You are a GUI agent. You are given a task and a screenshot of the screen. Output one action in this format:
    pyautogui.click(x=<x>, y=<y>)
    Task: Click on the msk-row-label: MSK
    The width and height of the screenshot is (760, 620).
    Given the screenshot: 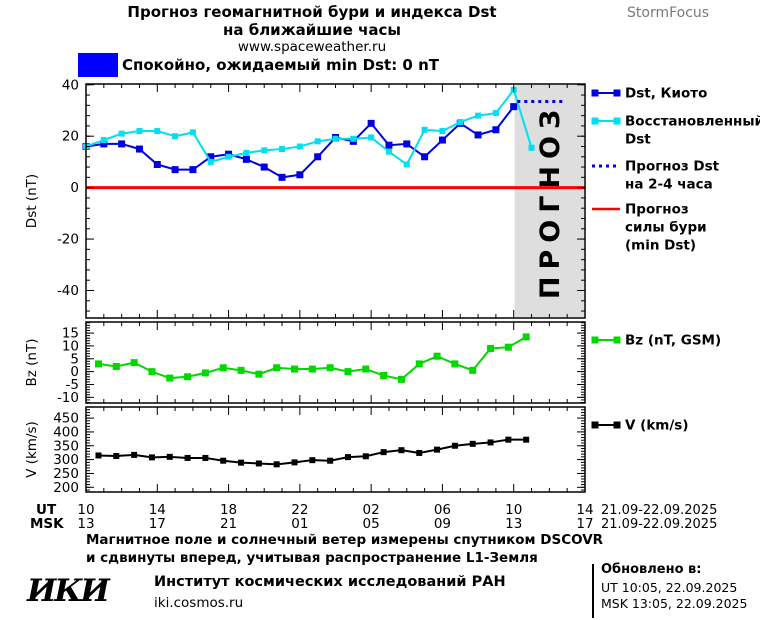 What is the action you would take?
    pyautogui.click(x=47, y=524)
    